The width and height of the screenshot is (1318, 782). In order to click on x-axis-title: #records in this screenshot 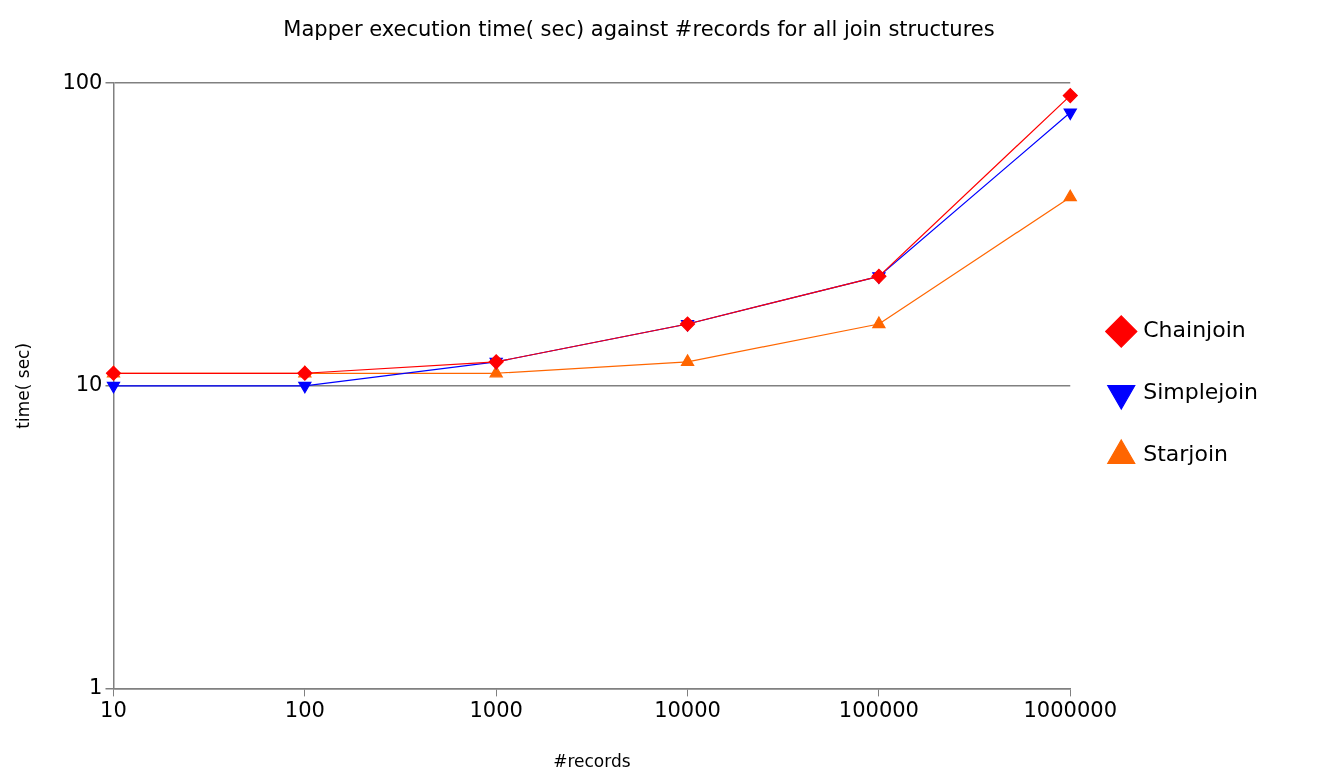, I will do `click(592, 761)`.